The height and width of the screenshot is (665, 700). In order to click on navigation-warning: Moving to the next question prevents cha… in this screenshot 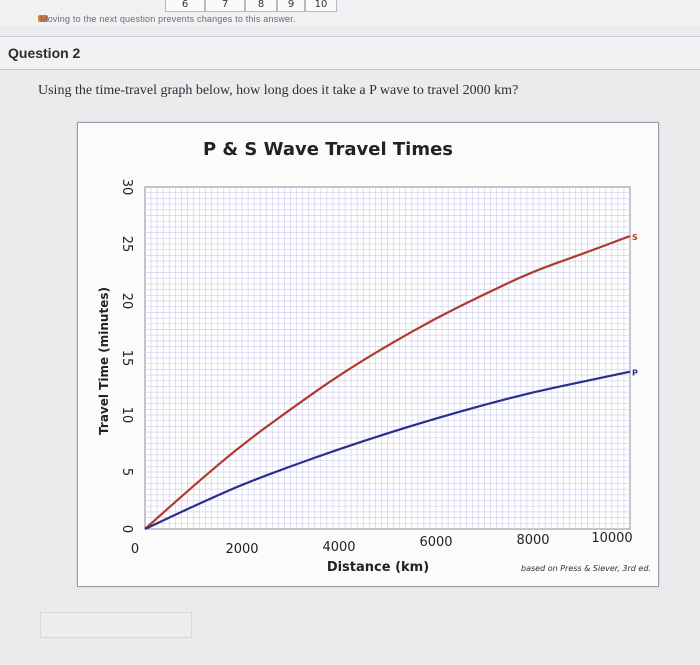, I will do `click(168, 19)`.